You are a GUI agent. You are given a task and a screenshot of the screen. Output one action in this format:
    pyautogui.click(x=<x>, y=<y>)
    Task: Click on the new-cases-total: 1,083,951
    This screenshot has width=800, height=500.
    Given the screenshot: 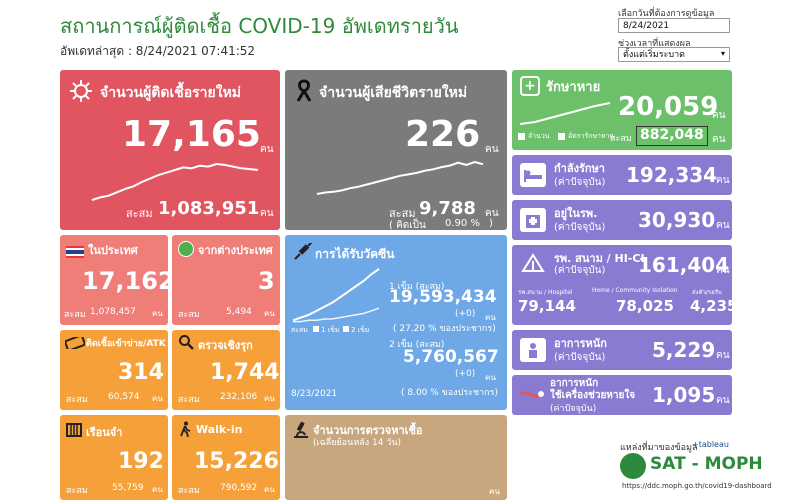 What is the action you would take?
    pyautogui.click(x=209, y=208)
    